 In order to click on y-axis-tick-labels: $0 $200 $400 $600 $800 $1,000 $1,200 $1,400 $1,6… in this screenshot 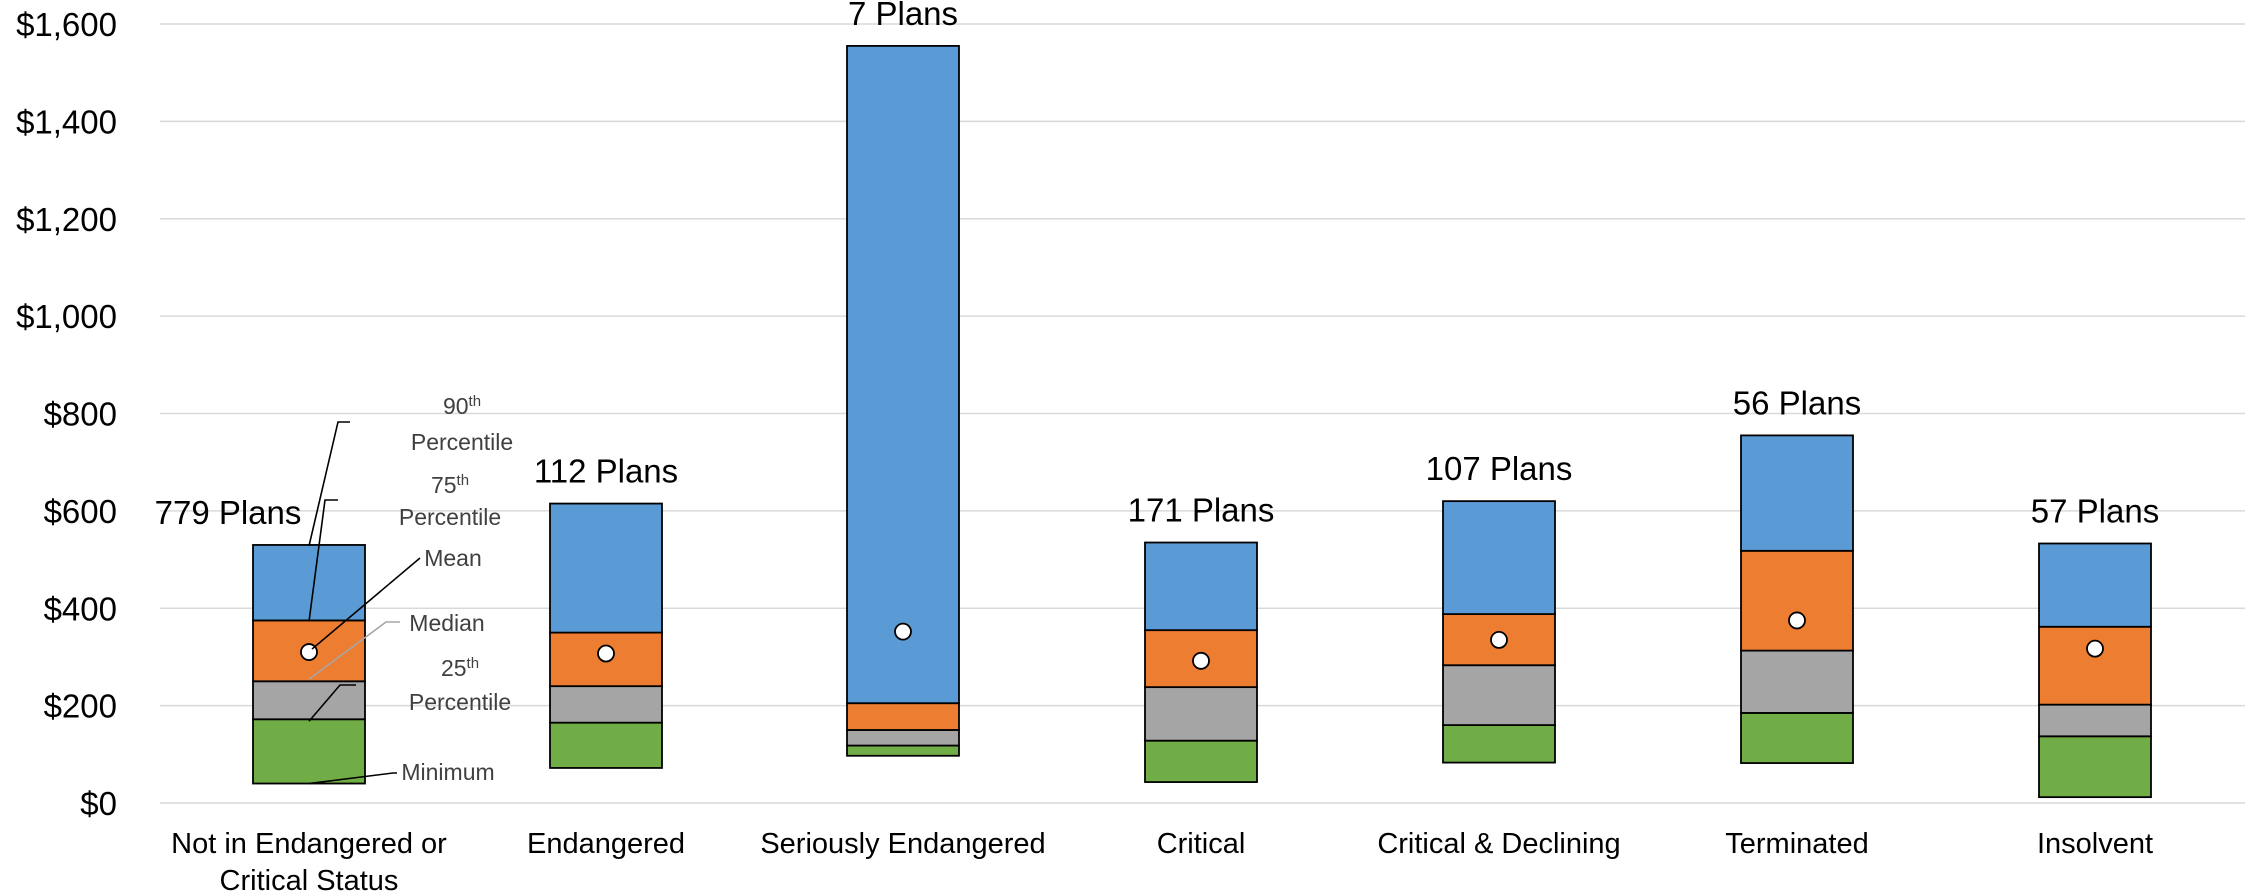, I will do `click(66, 414)`.